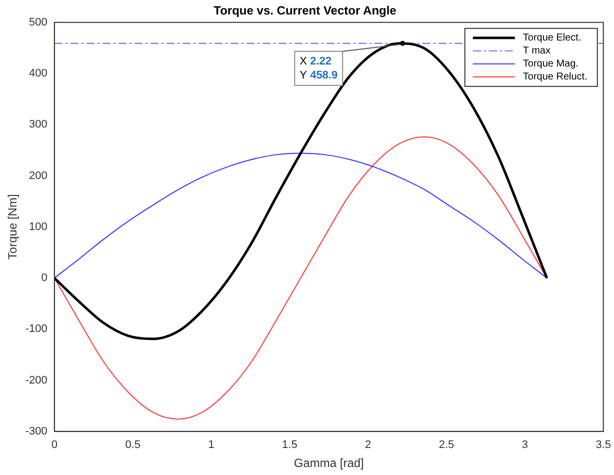  Describe the element at coordinates (555, 77) in the screenshot. I see `legend-label: Torque Reluct.` at that location.